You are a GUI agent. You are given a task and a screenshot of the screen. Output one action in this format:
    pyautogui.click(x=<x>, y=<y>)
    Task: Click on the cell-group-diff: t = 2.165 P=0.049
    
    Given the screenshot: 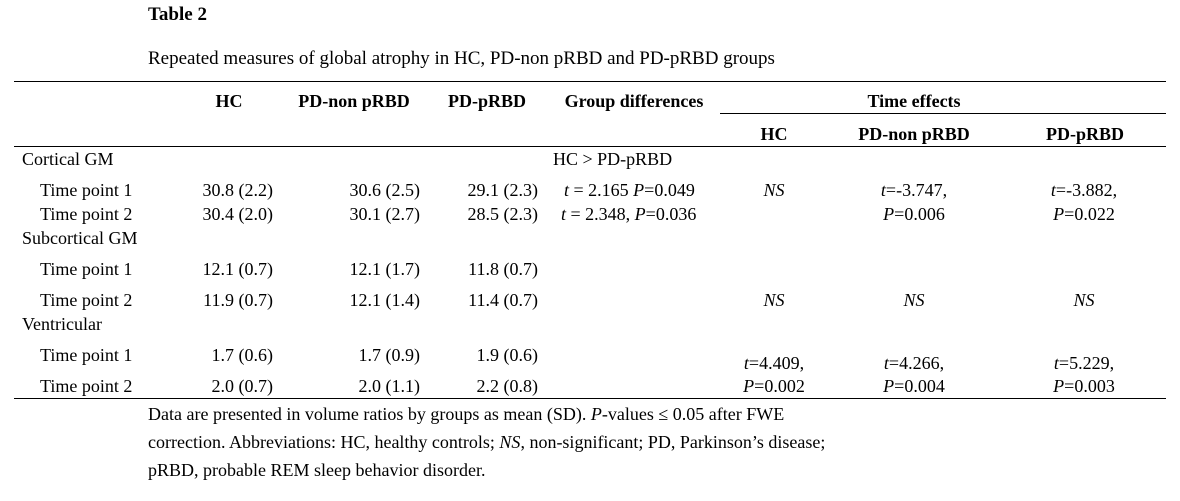 What is the action you would take?
    pyautogui.click(x=629, y=190)
    